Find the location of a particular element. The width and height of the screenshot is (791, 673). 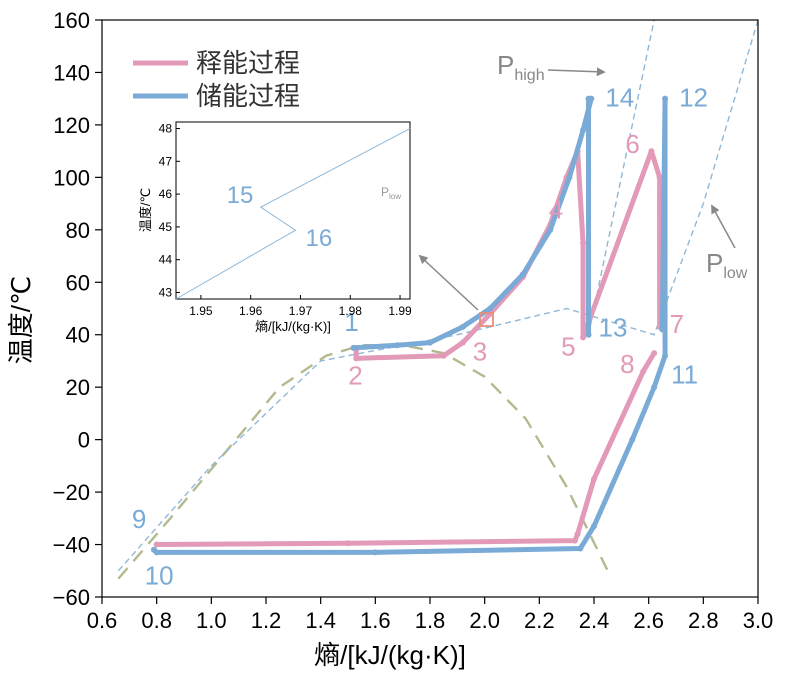

y-tick-label: 140 is located at coordinates (71, 72).